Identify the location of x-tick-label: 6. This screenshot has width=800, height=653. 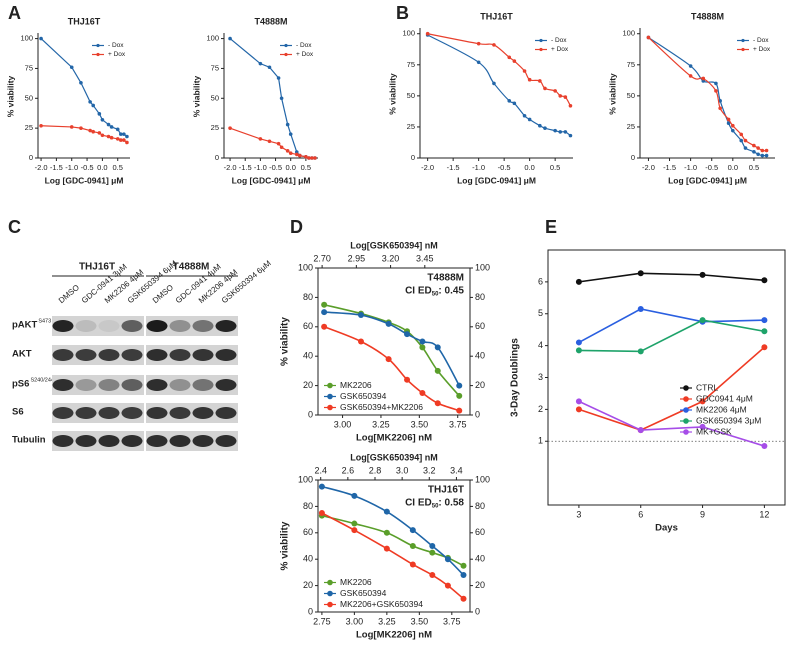
(640, 514).